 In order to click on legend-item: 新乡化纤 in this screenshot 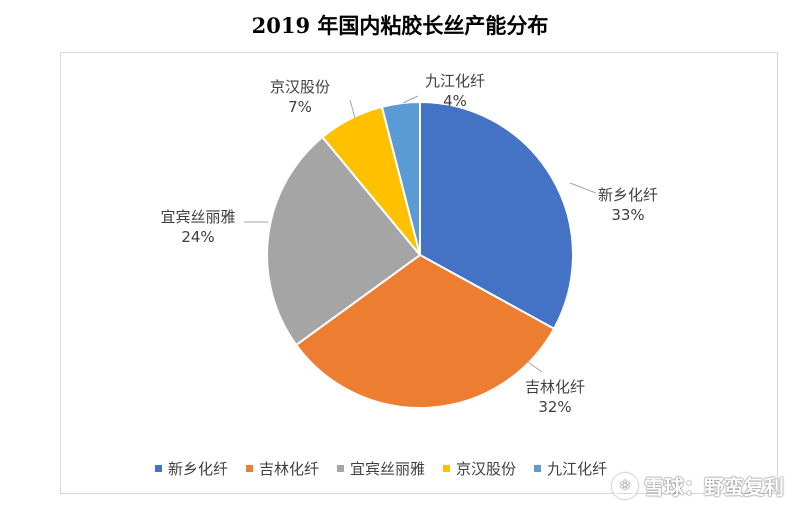, I will do `click(191, 468)`.